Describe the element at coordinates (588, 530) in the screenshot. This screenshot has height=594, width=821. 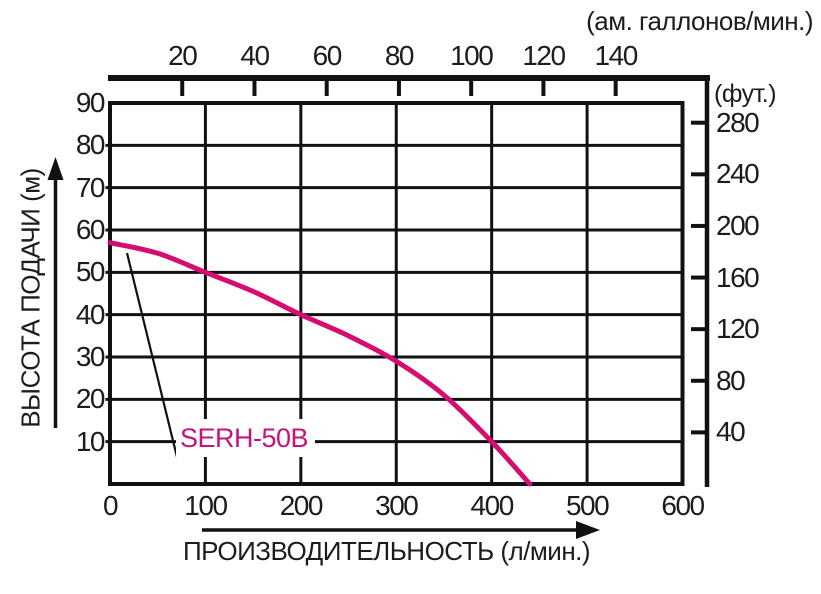
I see `x-axis-arrow-head` at that location.